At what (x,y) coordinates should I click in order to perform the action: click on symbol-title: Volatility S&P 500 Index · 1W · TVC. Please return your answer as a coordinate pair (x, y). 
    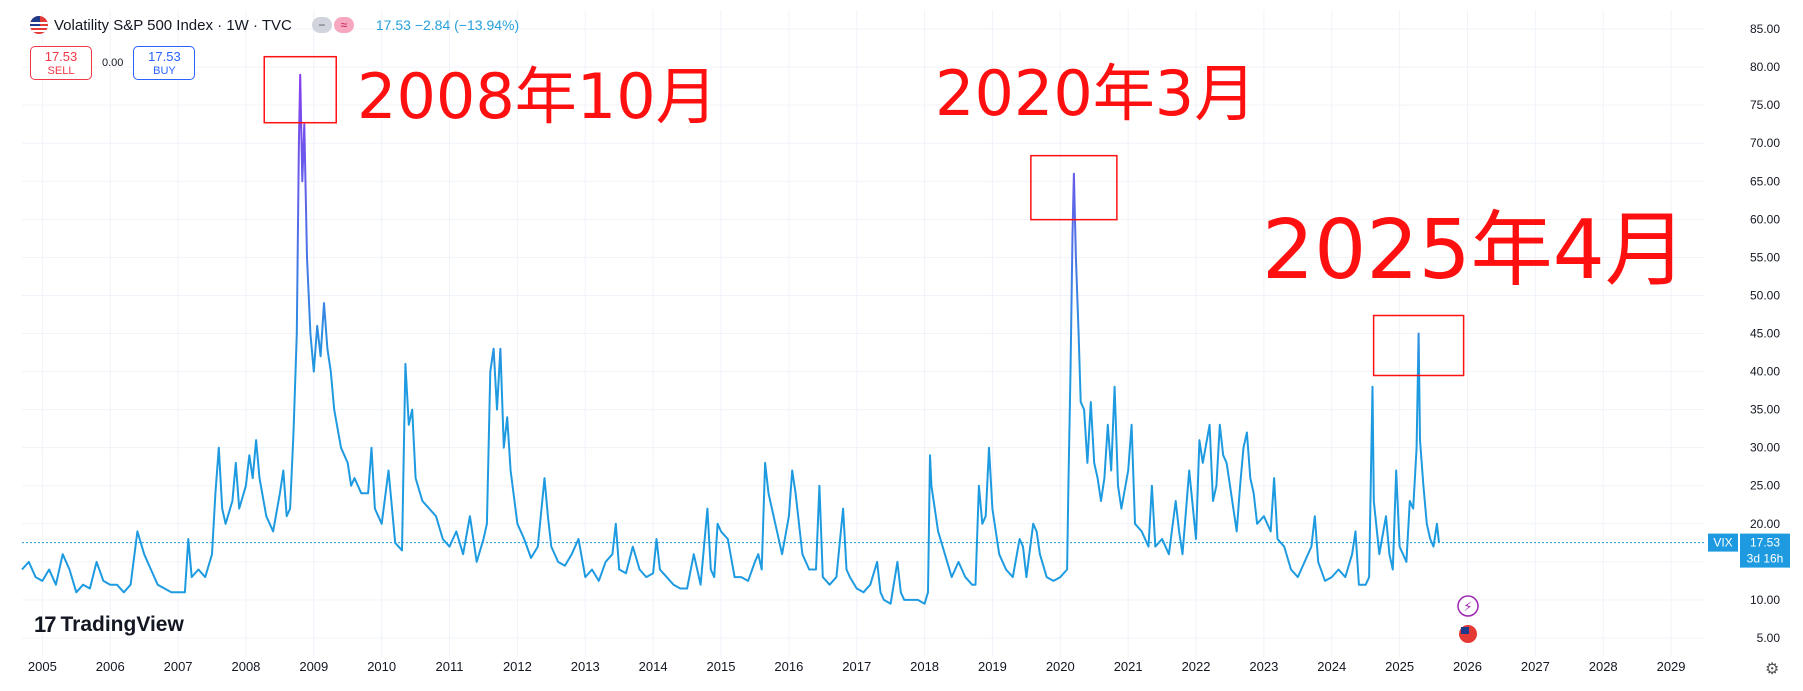
    Looking at the image, I should click on (173, 25).